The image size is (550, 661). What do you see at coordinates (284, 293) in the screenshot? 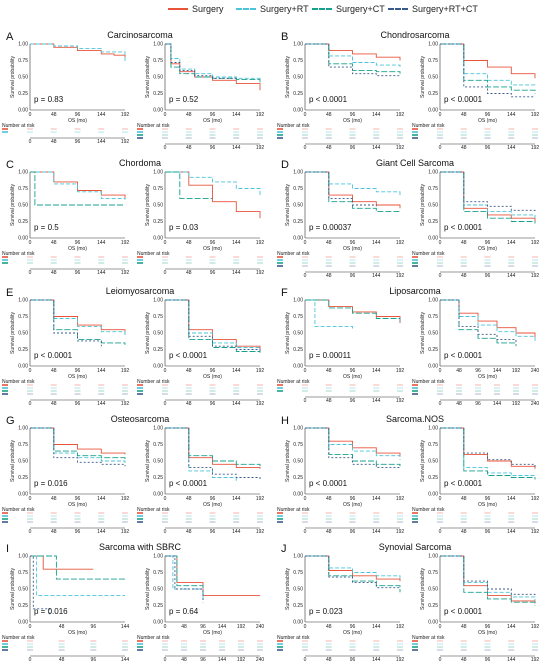
I see `panel-letter: F` at bounding box center [284, 293].